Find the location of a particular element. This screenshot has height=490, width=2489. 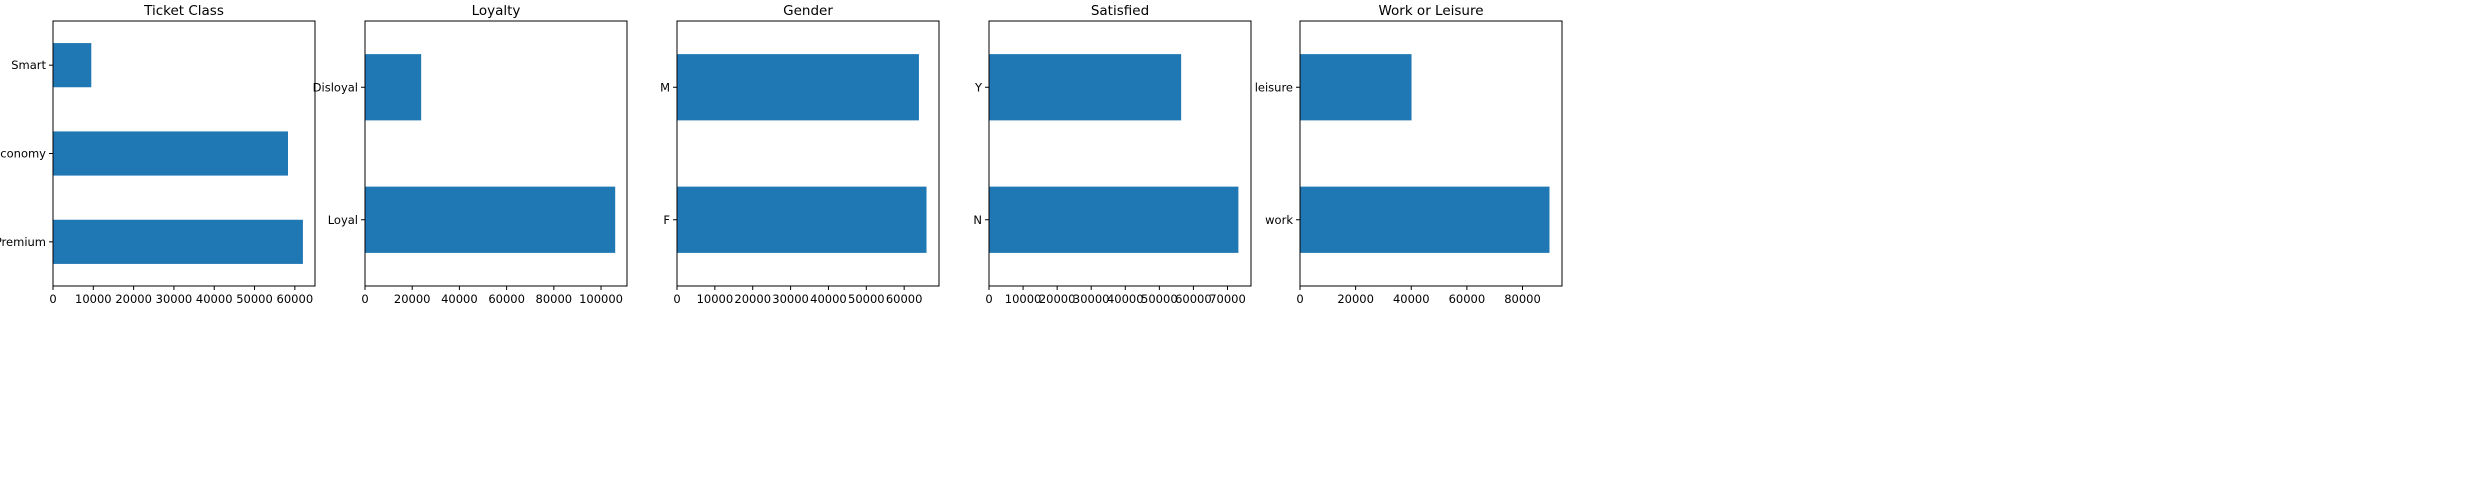

chart-title: Ticket Class is located at coordinates (183, 11).